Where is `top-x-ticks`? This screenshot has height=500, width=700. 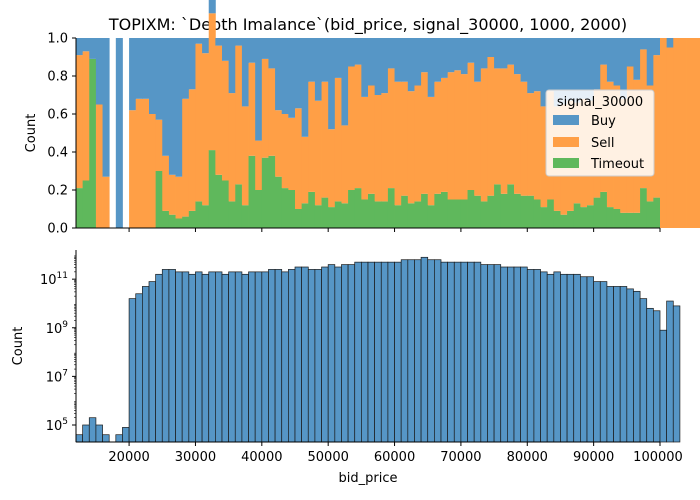
top-x-ticks is located at coordinates (394, 230).